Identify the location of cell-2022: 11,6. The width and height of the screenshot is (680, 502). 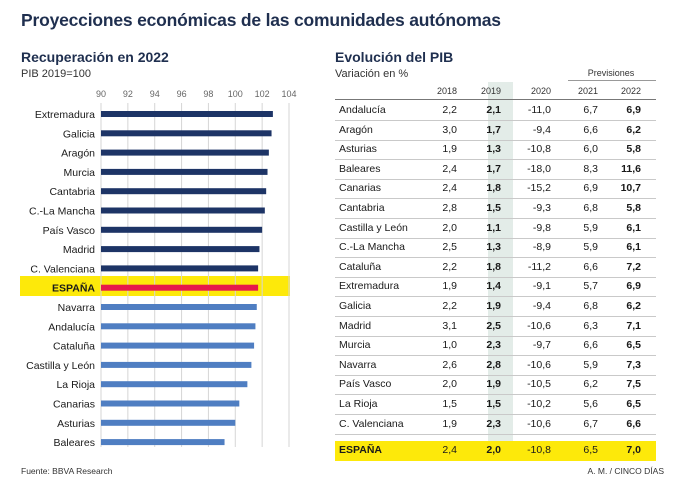
(631, 168).